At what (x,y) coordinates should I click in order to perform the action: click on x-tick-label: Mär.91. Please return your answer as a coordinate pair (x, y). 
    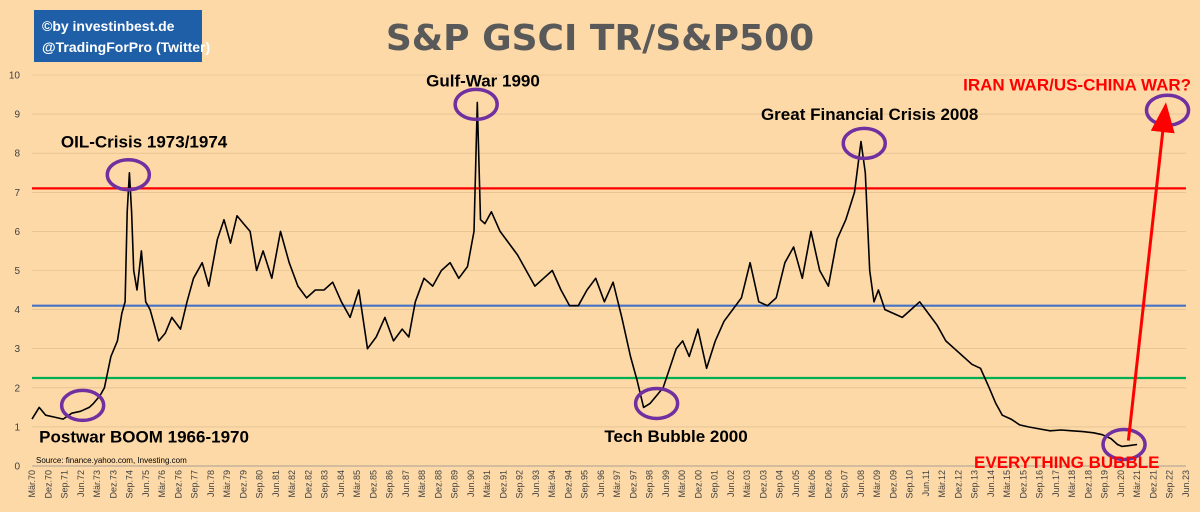
    Looking at the image, I should click on (487, 484).